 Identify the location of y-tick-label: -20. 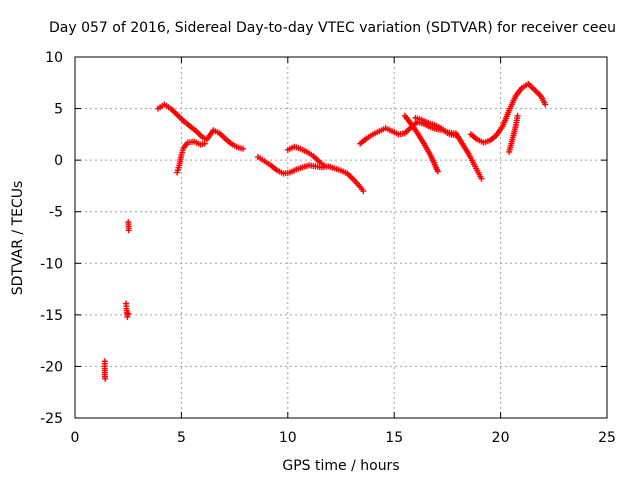
(51, 367).